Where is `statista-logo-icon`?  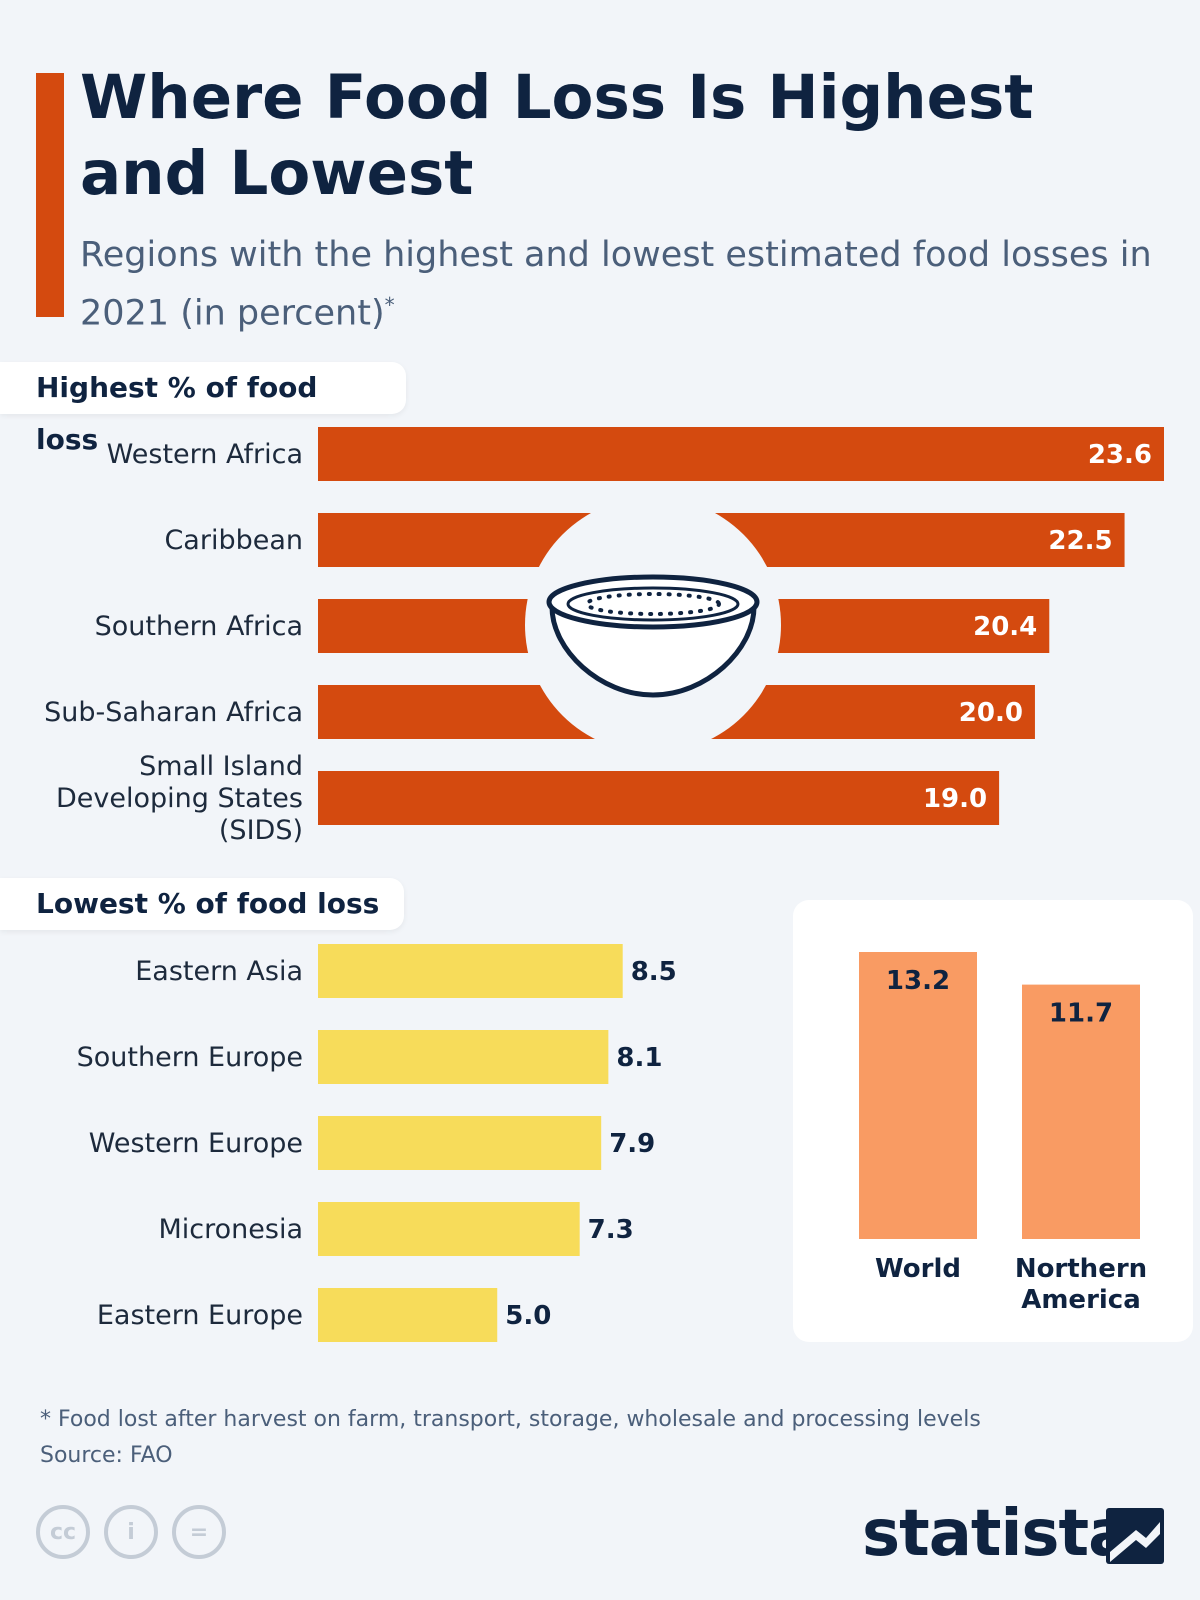
statista-logo-icon is located at coordinates (1135, 1536).